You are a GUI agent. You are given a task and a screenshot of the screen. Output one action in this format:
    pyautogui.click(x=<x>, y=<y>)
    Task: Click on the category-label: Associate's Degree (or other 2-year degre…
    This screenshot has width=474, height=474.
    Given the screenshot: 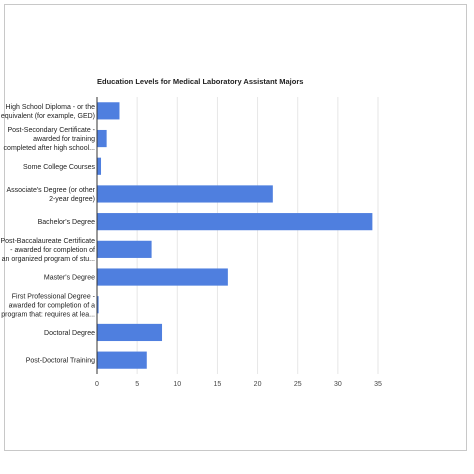 What is the action you would take?
    pyautogui.click(x=51, y=195)
    